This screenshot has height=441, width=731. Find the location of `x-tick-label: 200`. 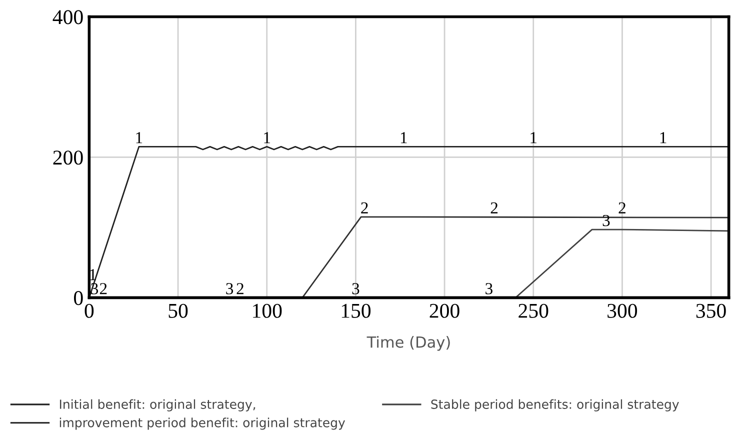

x-tick-label: 200 is located at coordinates (445, 311).